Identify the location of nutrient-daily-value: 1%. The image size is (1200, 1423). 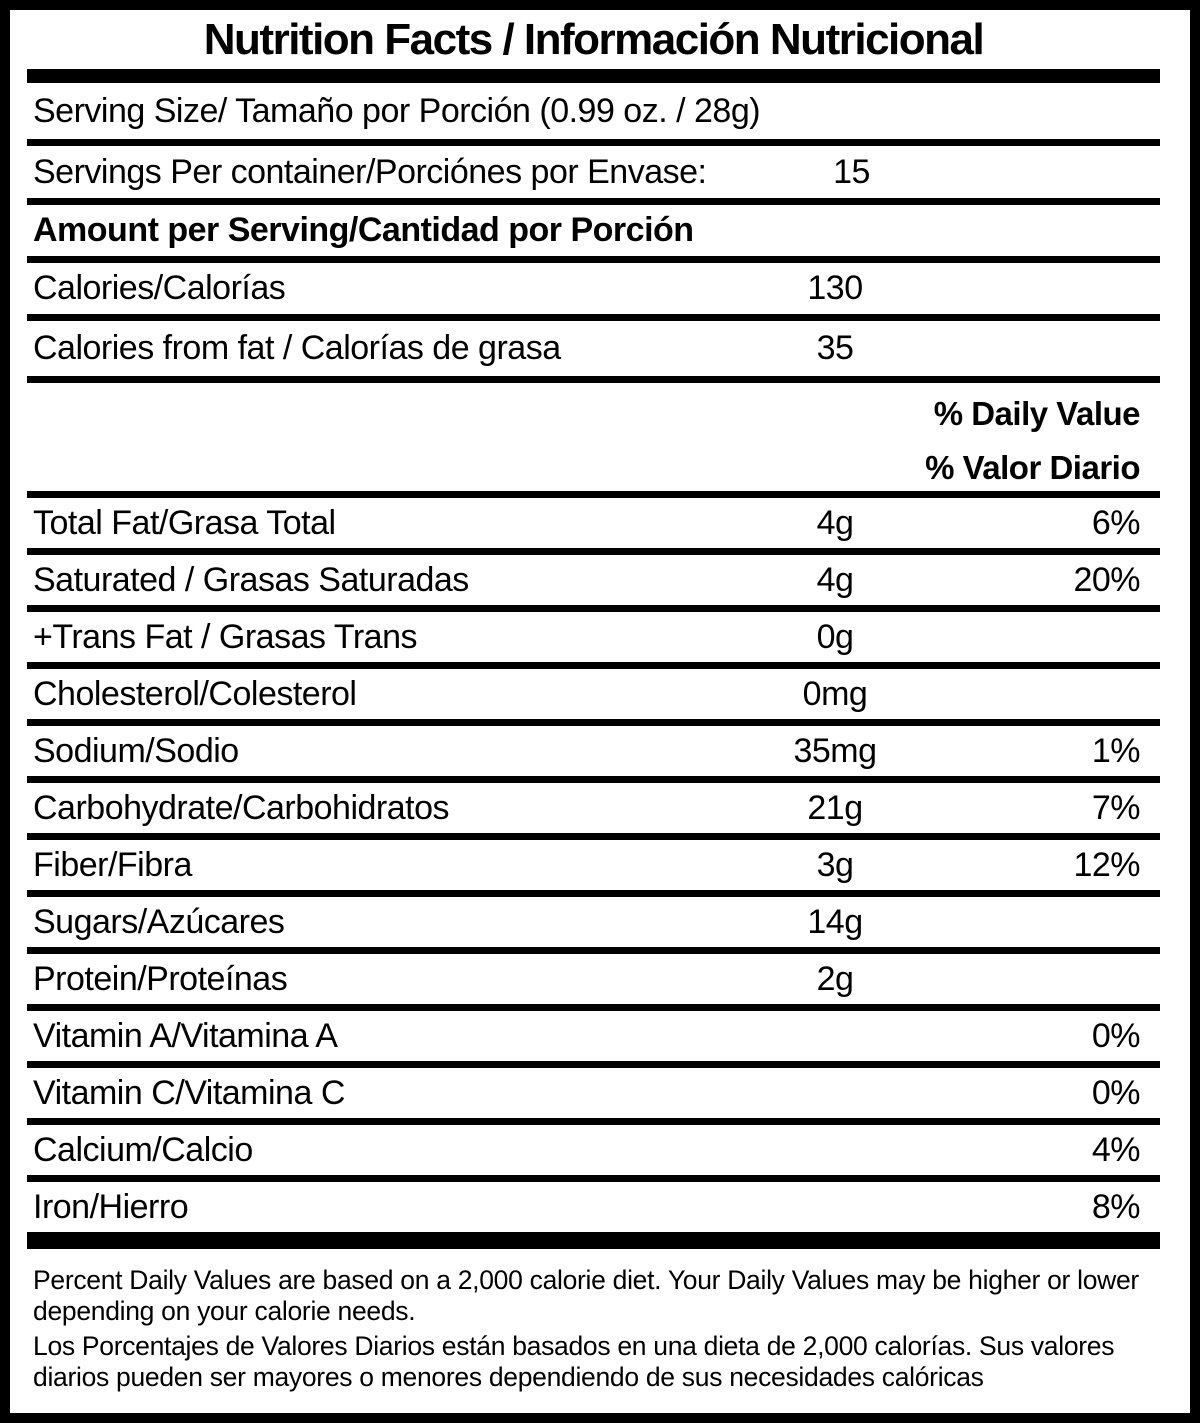
(1116, 750).